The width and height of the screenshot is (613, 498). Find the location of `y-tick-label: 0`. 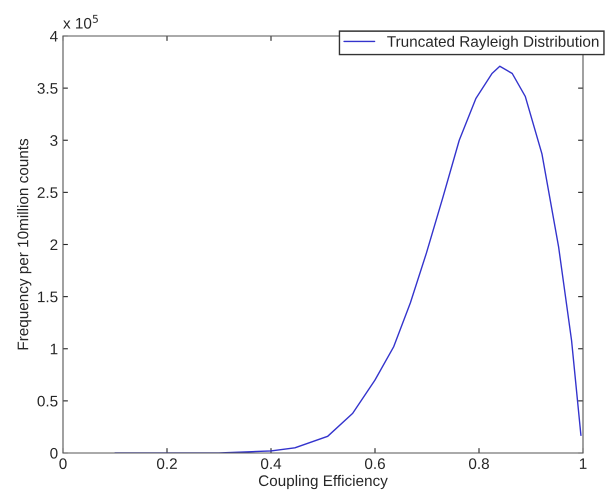

y-tick-label: 0 is located at coordinates (54, 453).